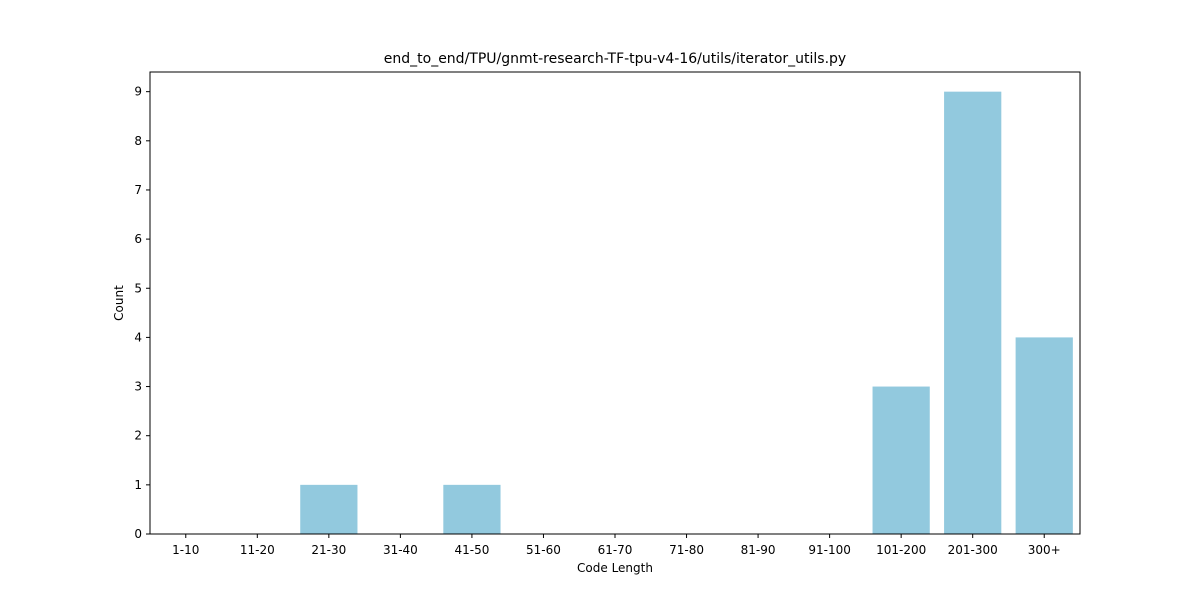  What do you see at coordinates (138, 288) in the screenshot?
I see `y-tick-label: 5` at bounding box center [138, 288].